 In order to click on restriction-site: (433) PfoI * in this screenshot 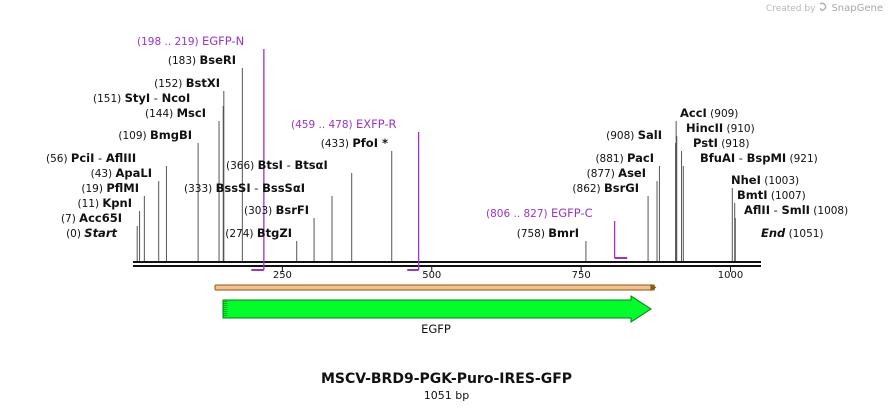, I will do `click(354, 143)`.